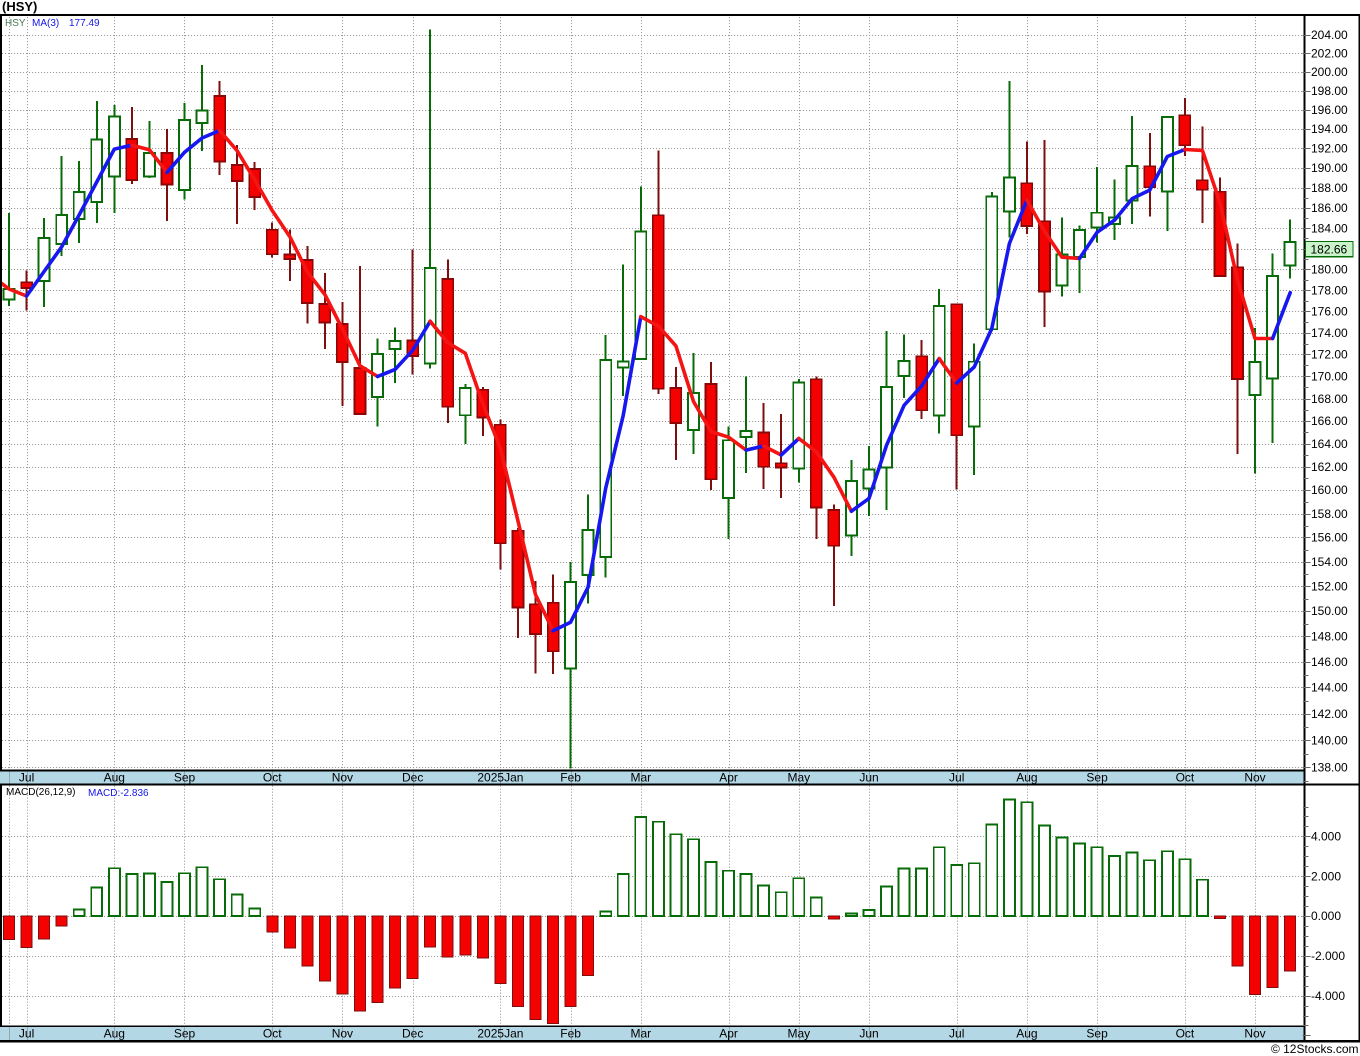  Describe the element at coordinates (1329, 72) in the screenshot. I see `svg-text: 200.00` at that location.